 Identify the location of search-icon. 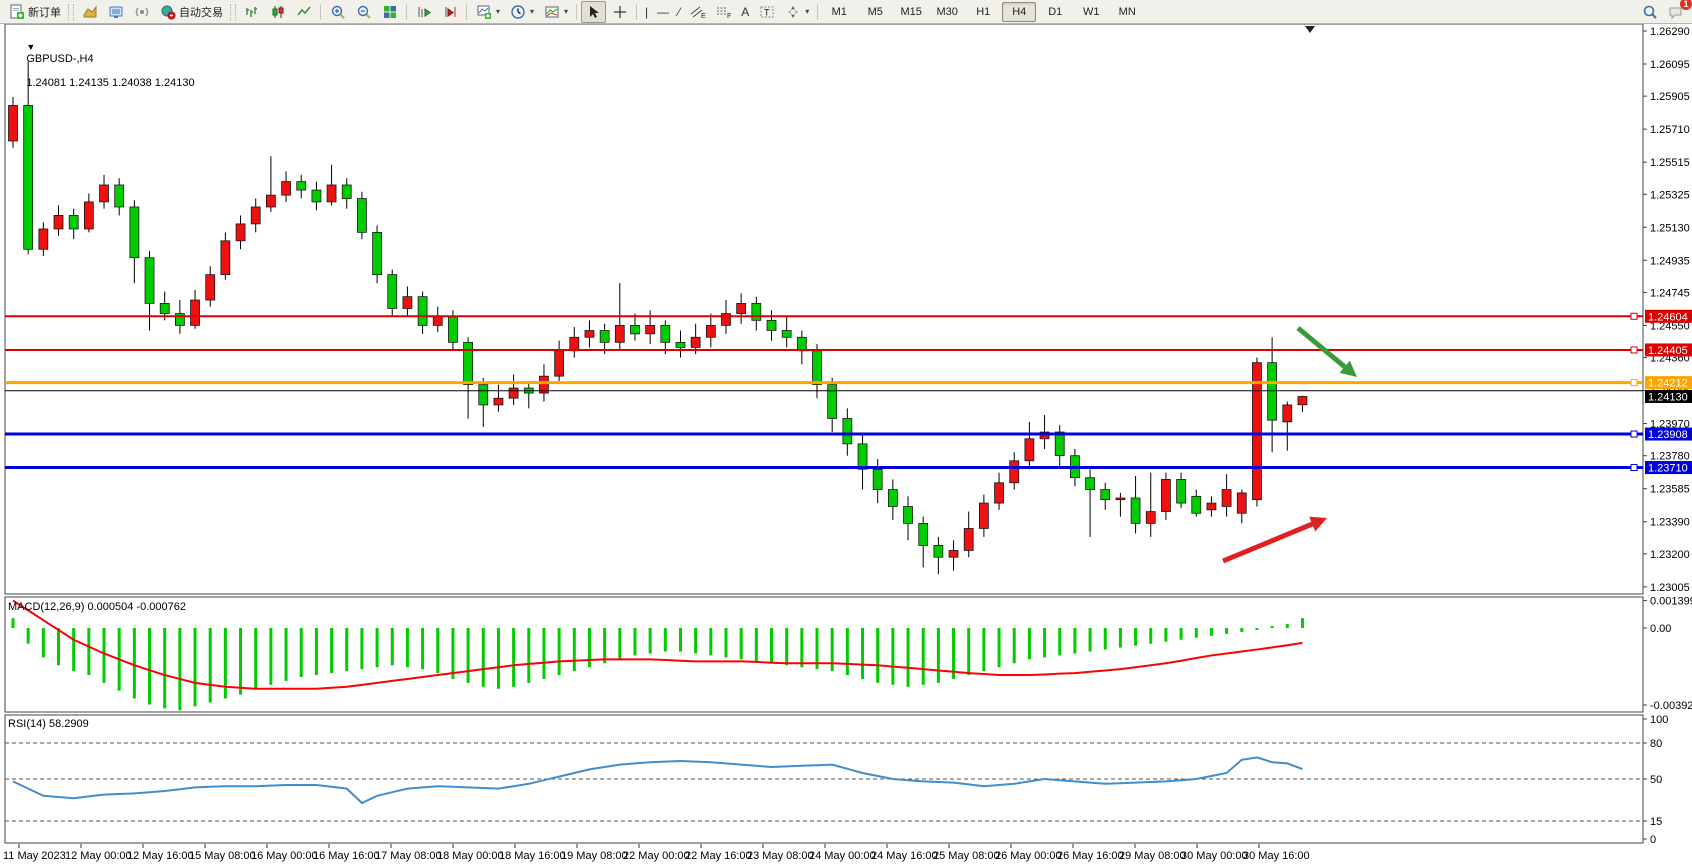
(1649, 11).